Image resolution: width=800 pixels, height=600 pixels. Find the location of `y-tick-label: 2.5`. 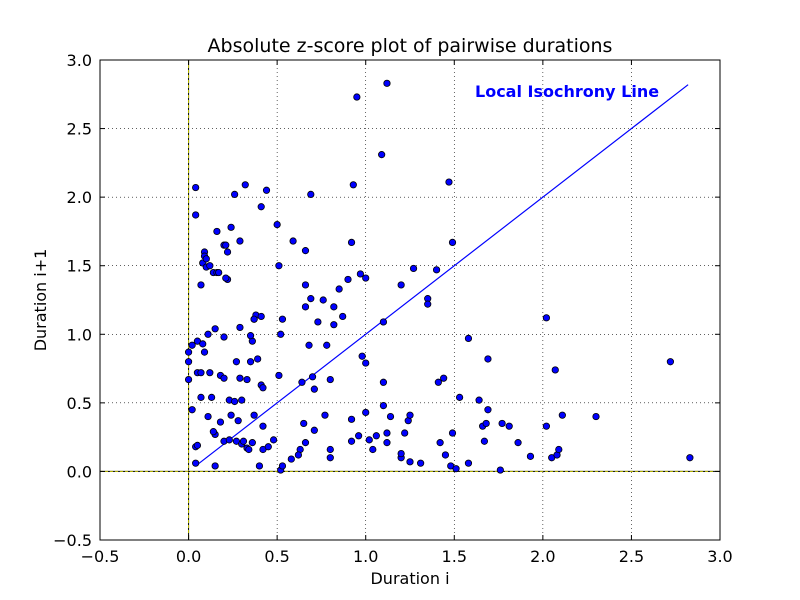

y-tick-label: 2.5 is located at coordinates (79, 129).